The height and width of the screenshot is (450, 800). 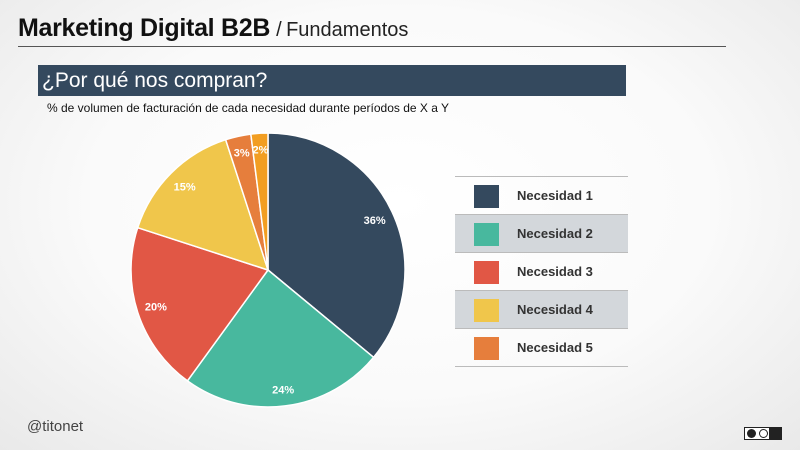 I want to click on pie-data-label: 3%, so click(x=242, y=153).